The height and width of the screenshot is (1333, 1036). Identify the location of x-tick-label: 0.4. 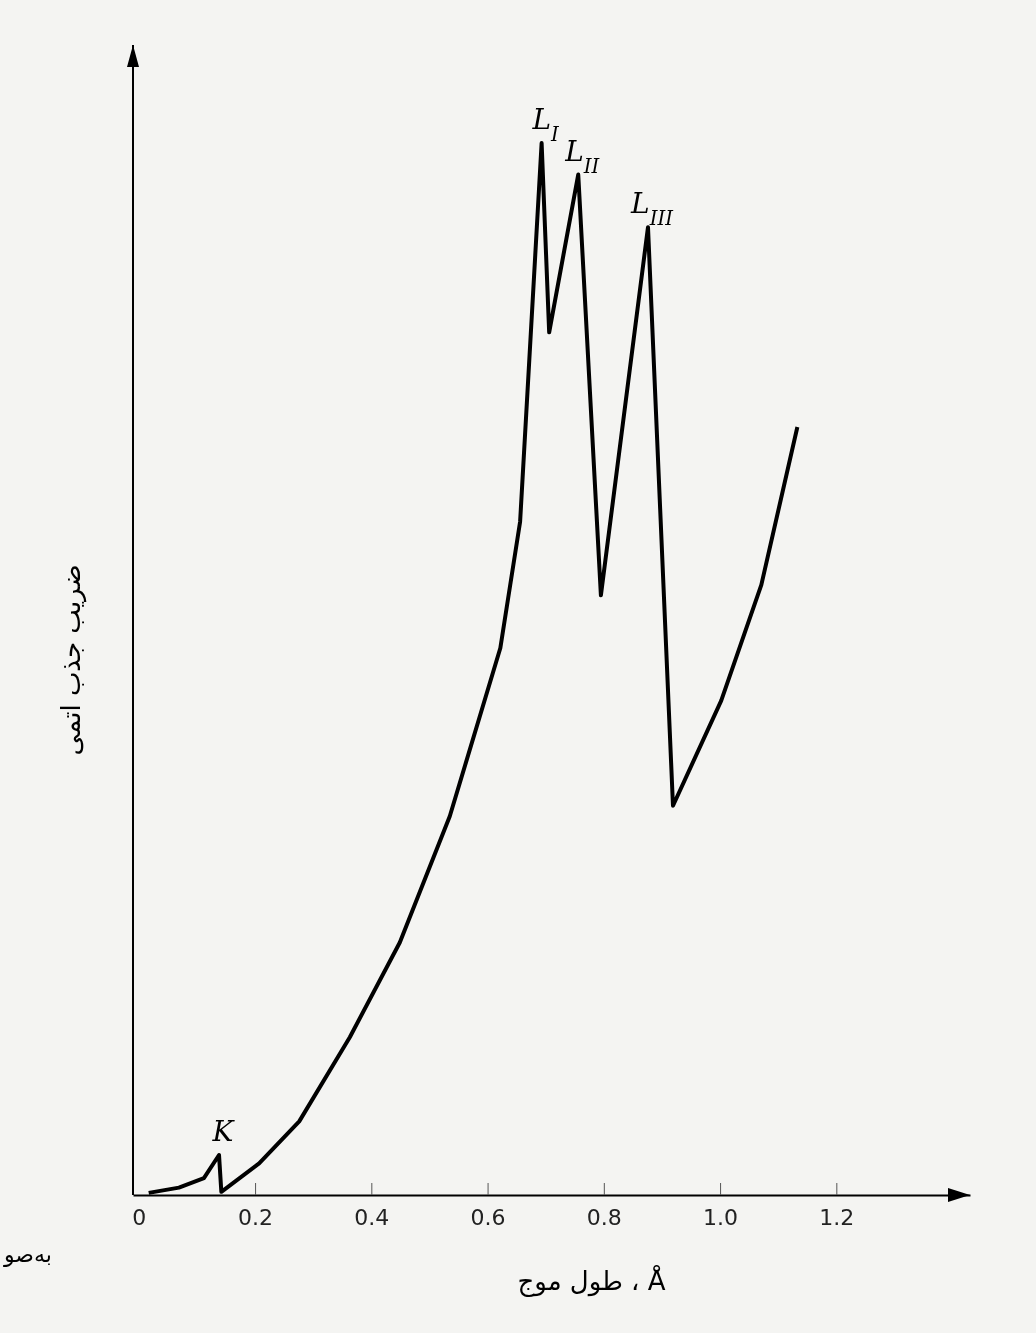
(372, 1217).